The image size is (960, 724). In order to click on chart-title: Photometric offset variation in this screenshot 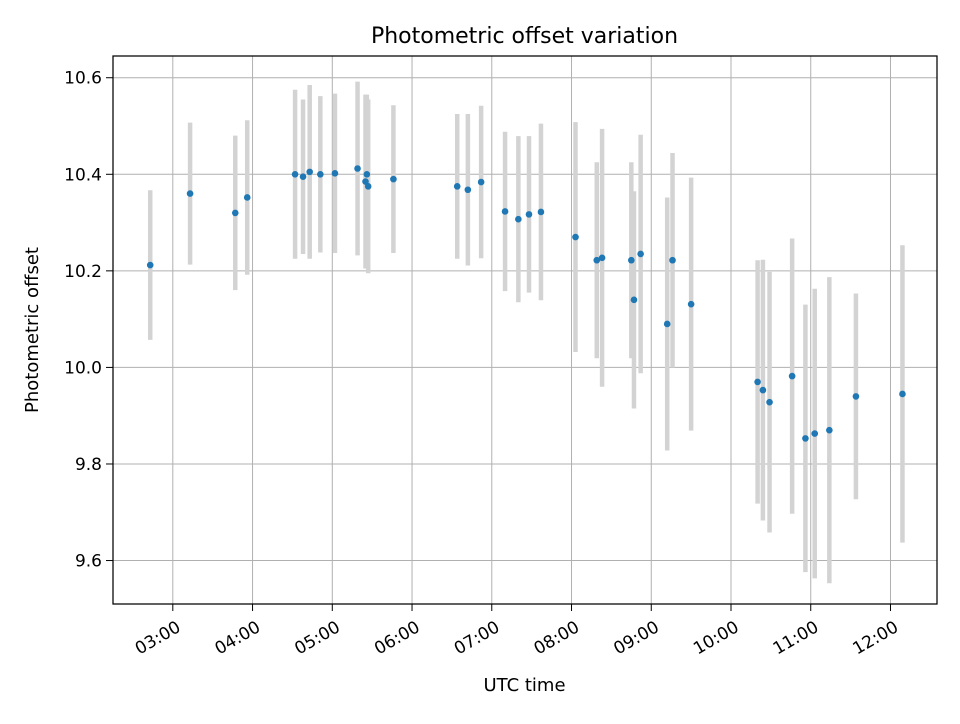, I will do `click(524, 36)`.